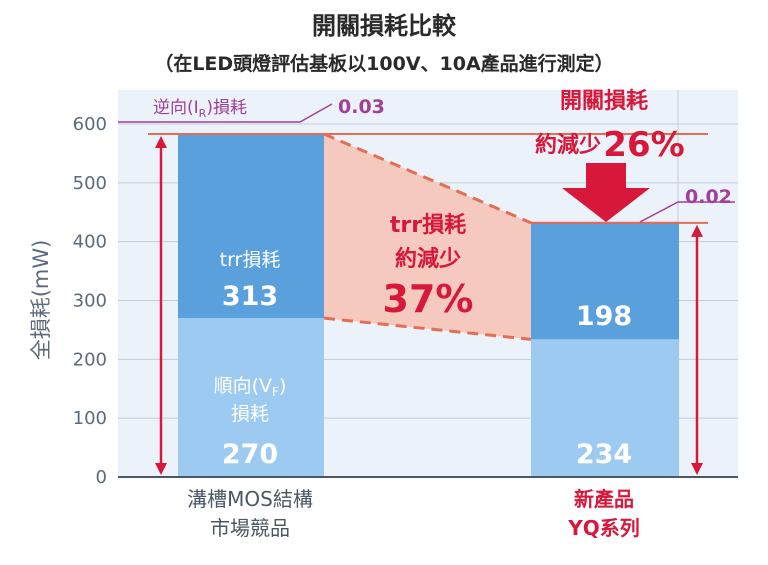 The height and width of the screenshot is (565, 768). What do you see at coordinates (101, 477) in the screenshot?
I see `y-tick-label-0: 0` at bounding box center [101, 477].